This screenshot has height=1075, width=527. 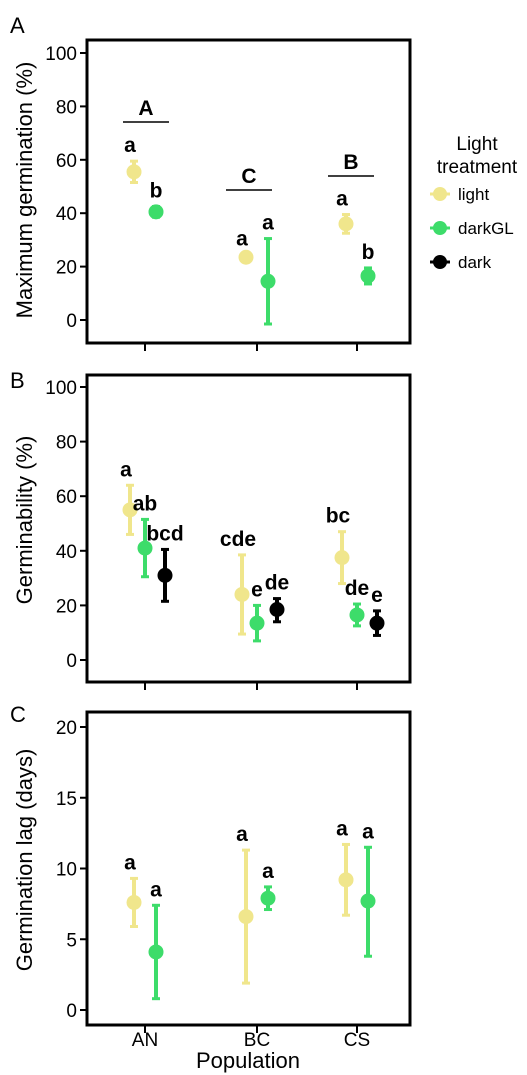 I want to click on panel-a-group-letters: A C B, so click(x=248, y=144).